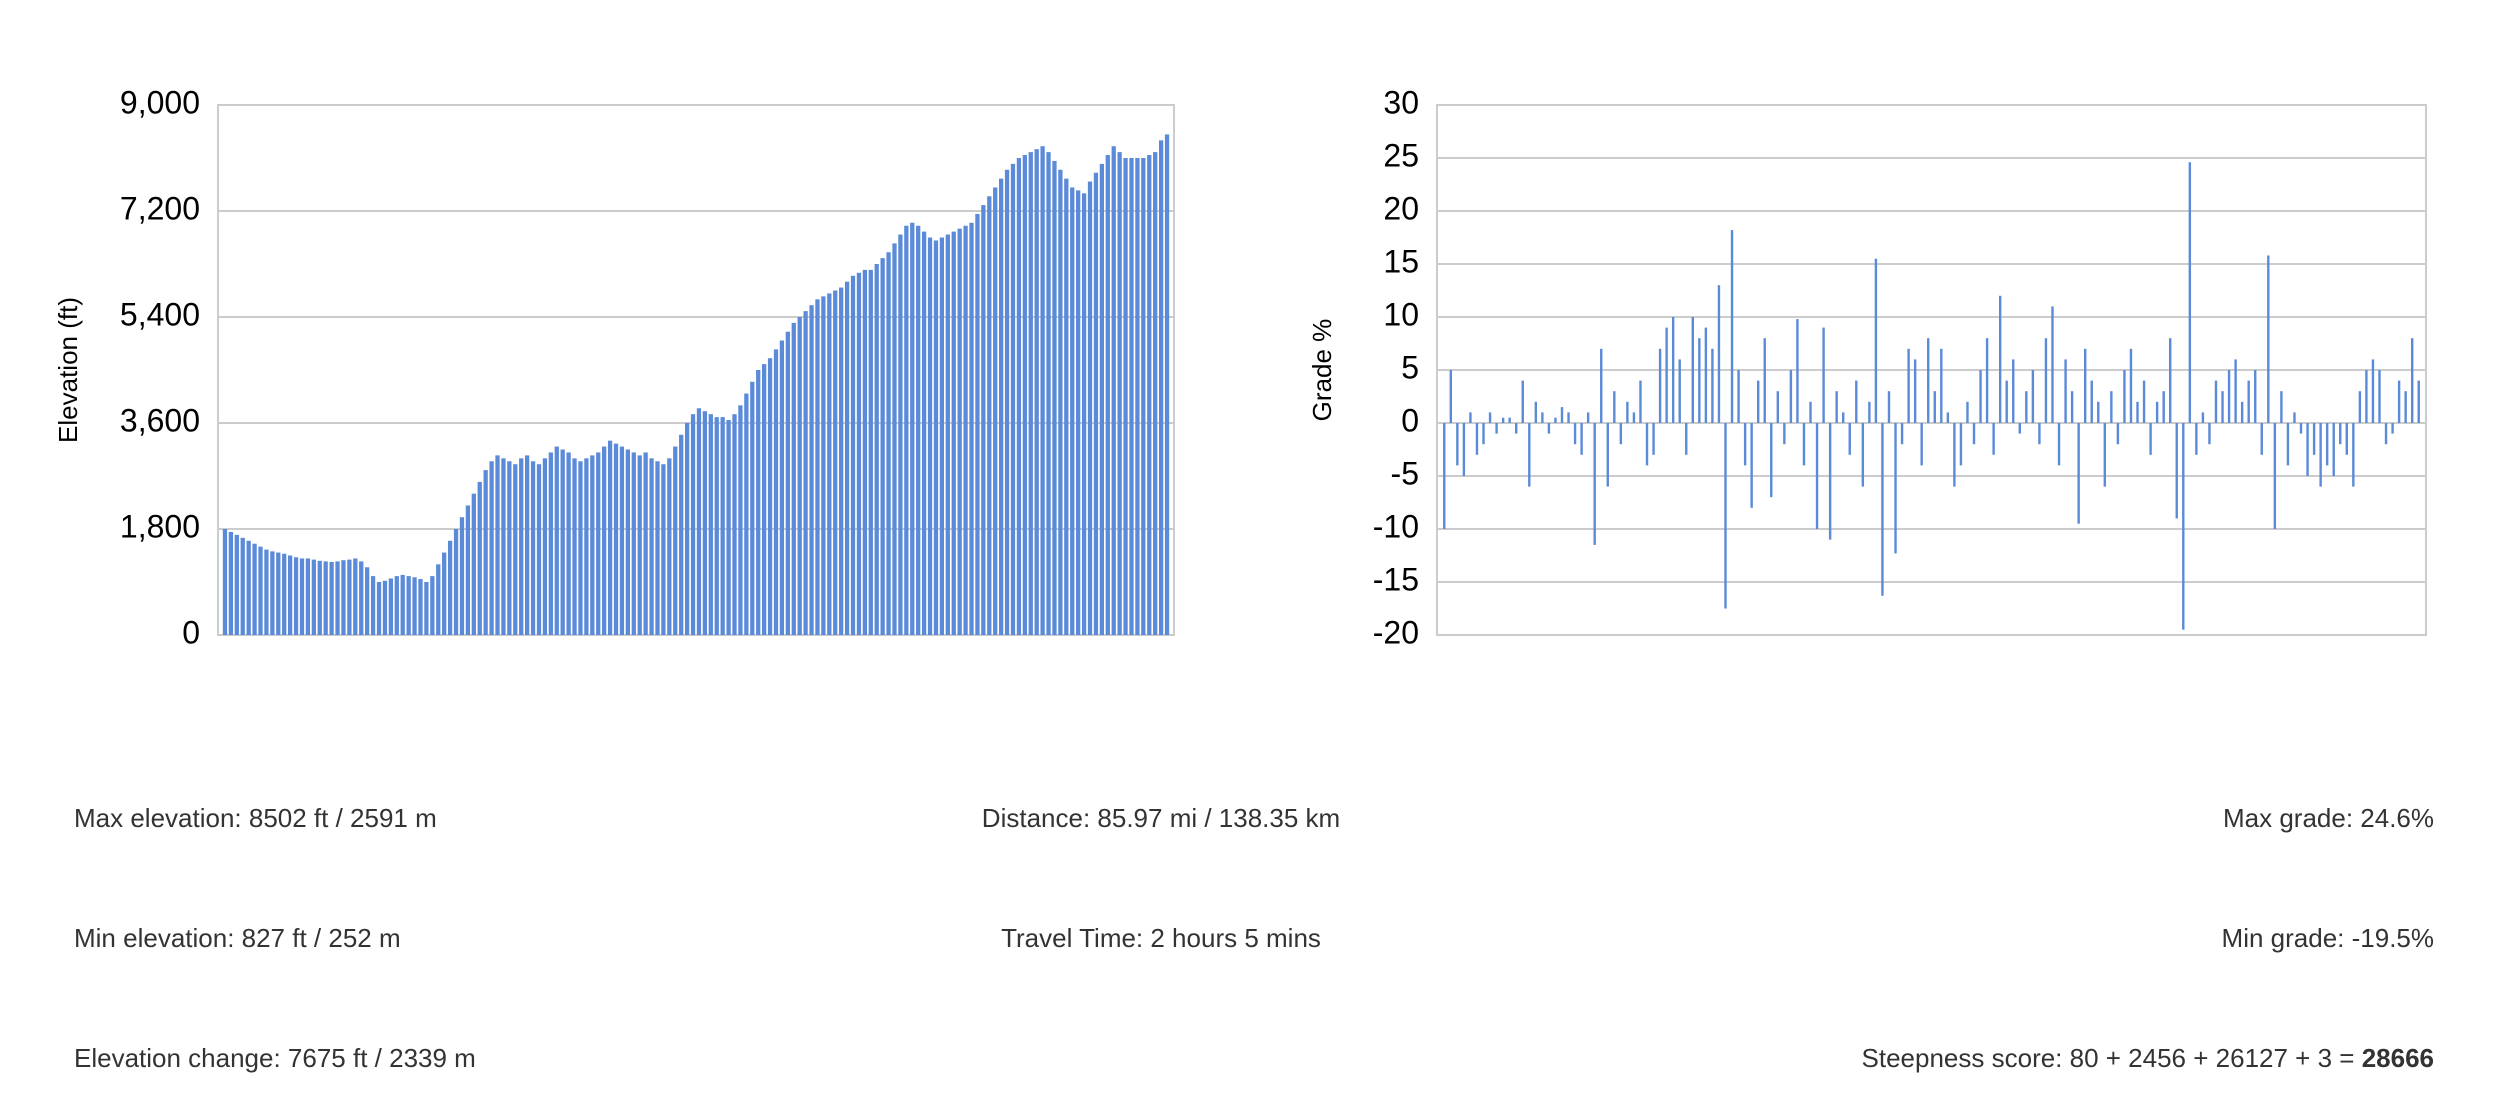 The width and height of the screenshot is (2520, 1118). I want to click on y-tick-label: 0, so click(191, 632).